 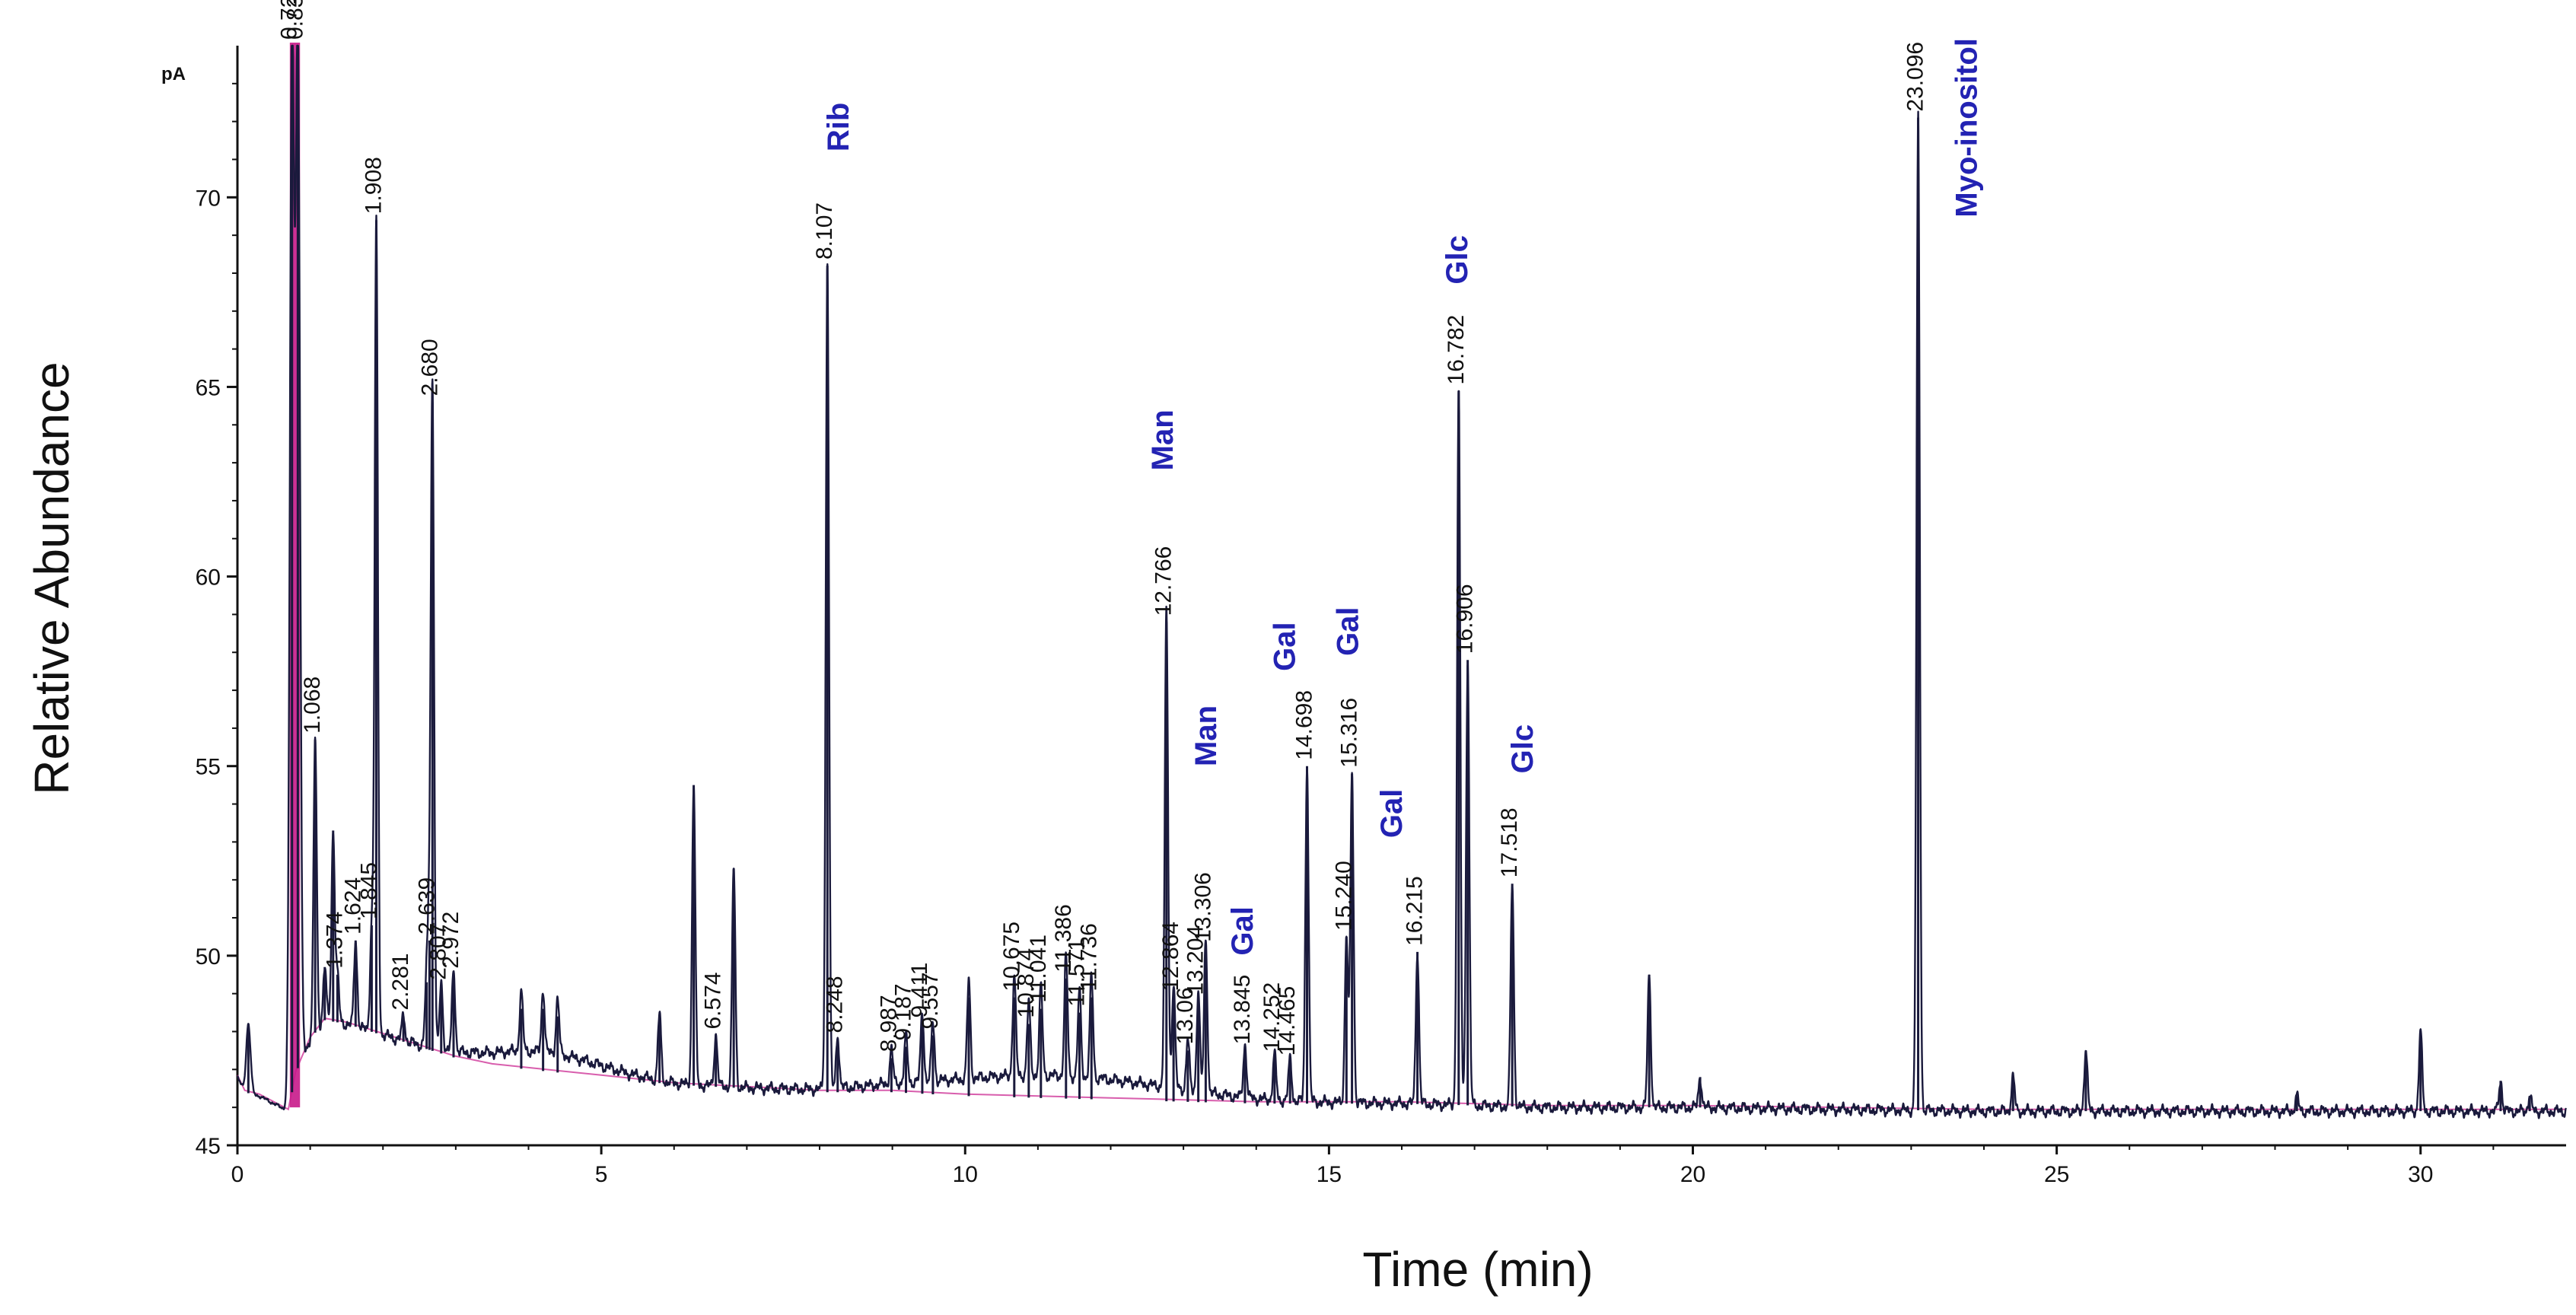 What do you see at coordinates (2056, 1174) in the screenshot?
I see `x-tick-label: 25` at bounding box center [2056, 1174].